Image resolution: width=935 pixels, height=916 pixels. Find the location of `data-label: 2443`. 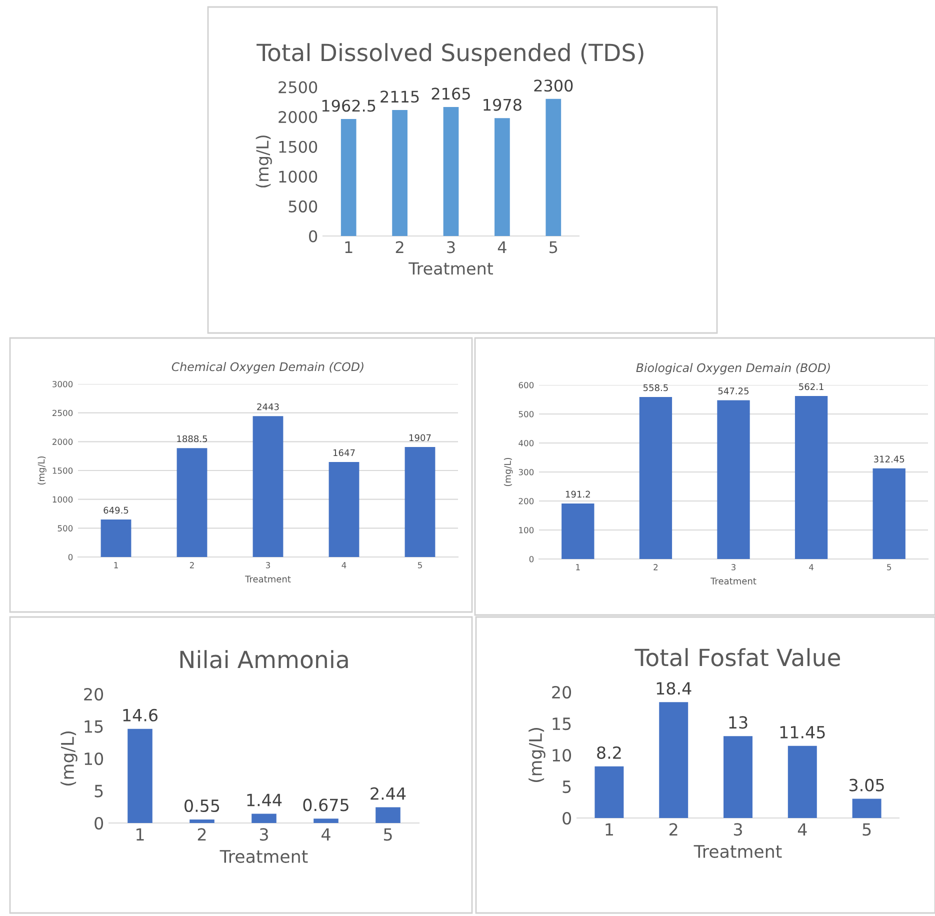

data-label: 2443 is located at coordinates (268, 406).